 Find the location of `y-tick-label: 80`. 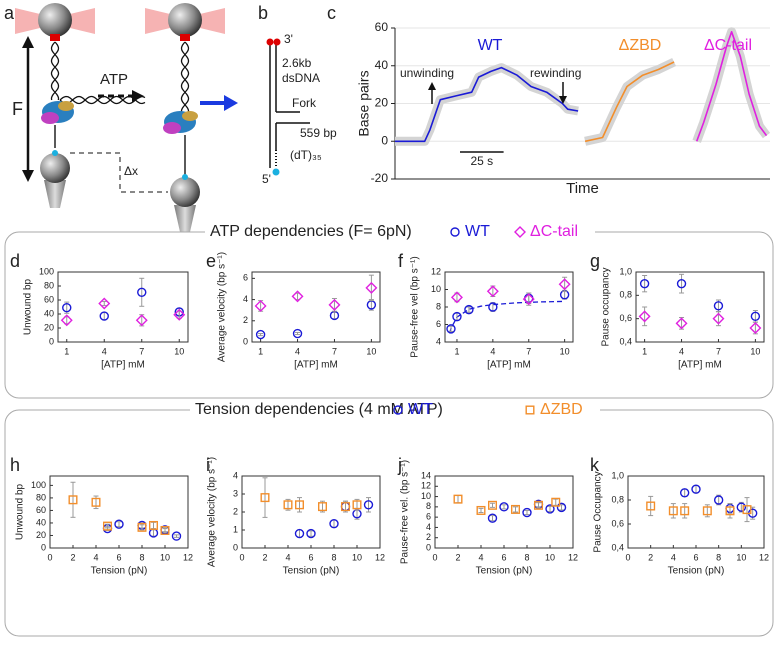

y-tick-label: 80 is located at coordinates (41, 497).